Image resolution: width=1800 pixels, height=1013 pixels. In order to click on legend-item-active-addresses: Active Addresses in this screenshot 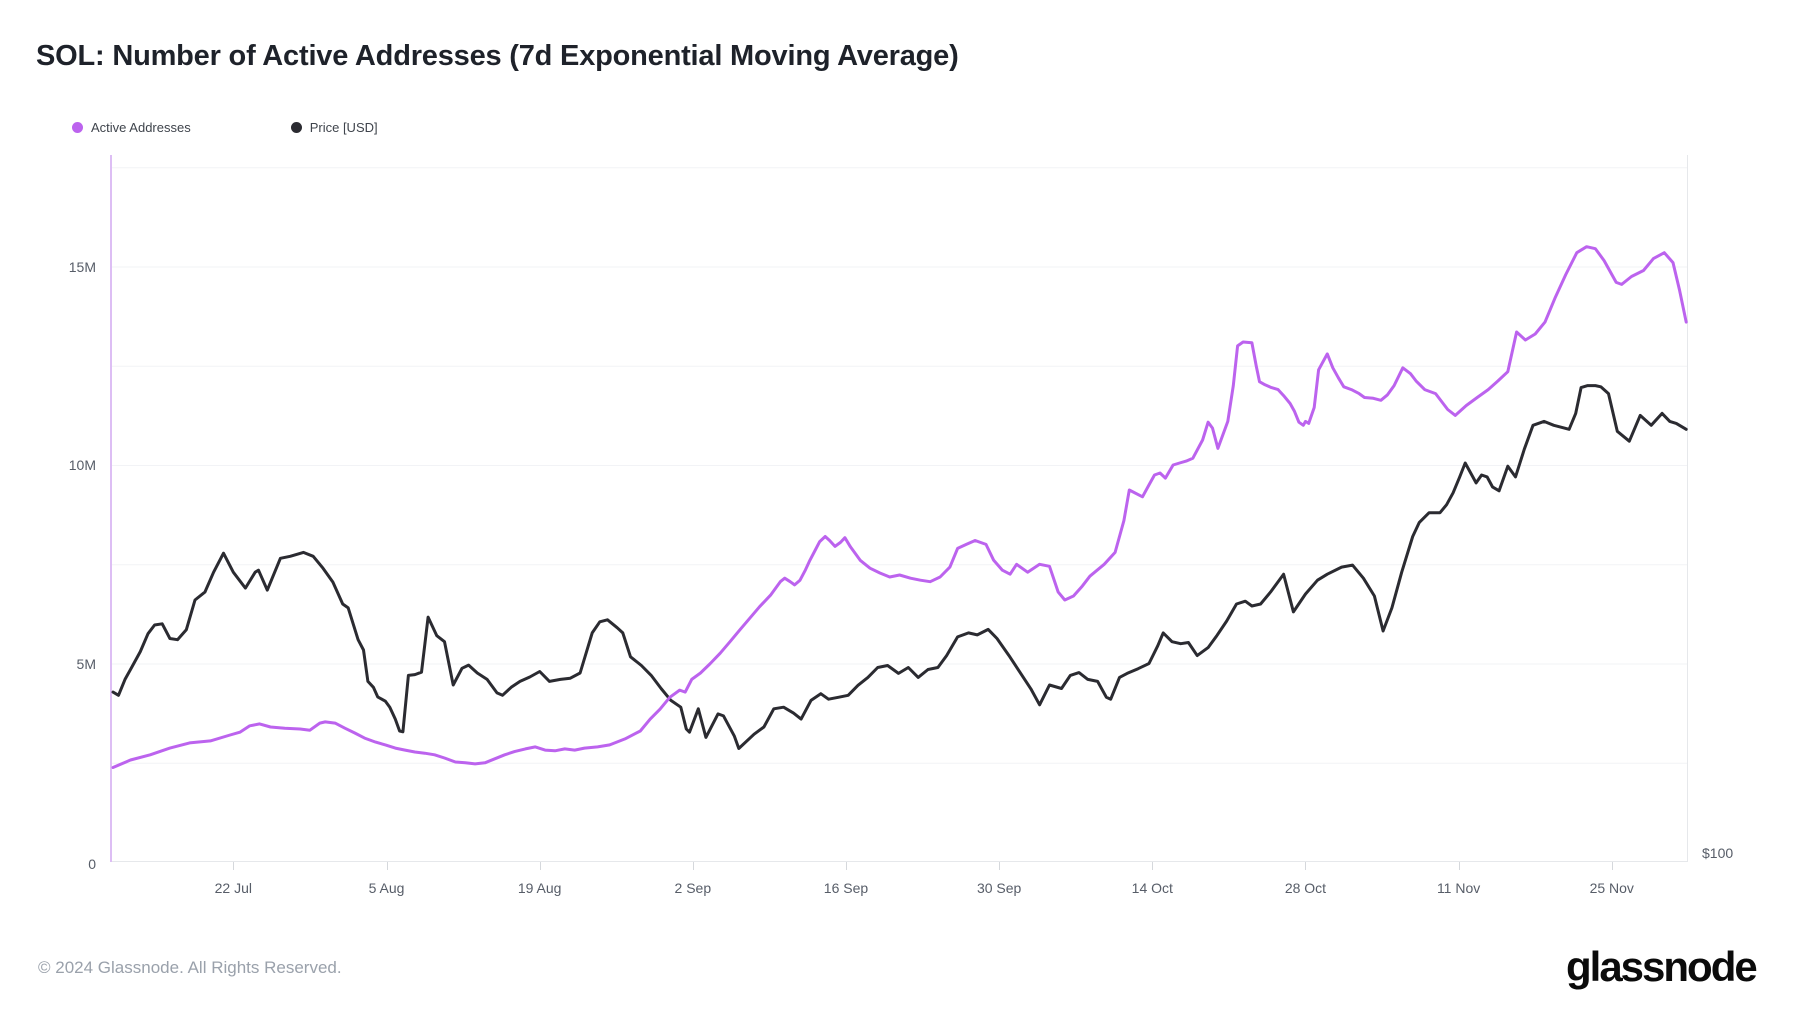, I will do `click(131, 127)`.